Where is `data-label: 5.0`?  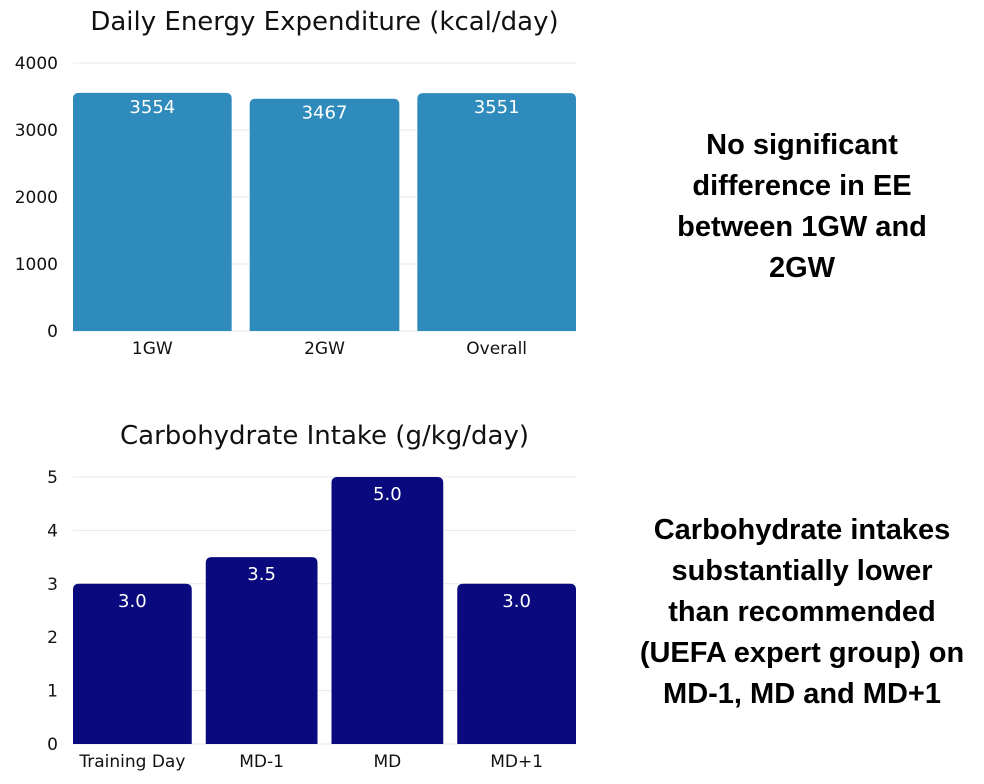
data-label: 5.0 is located at coordinates (387, 494).